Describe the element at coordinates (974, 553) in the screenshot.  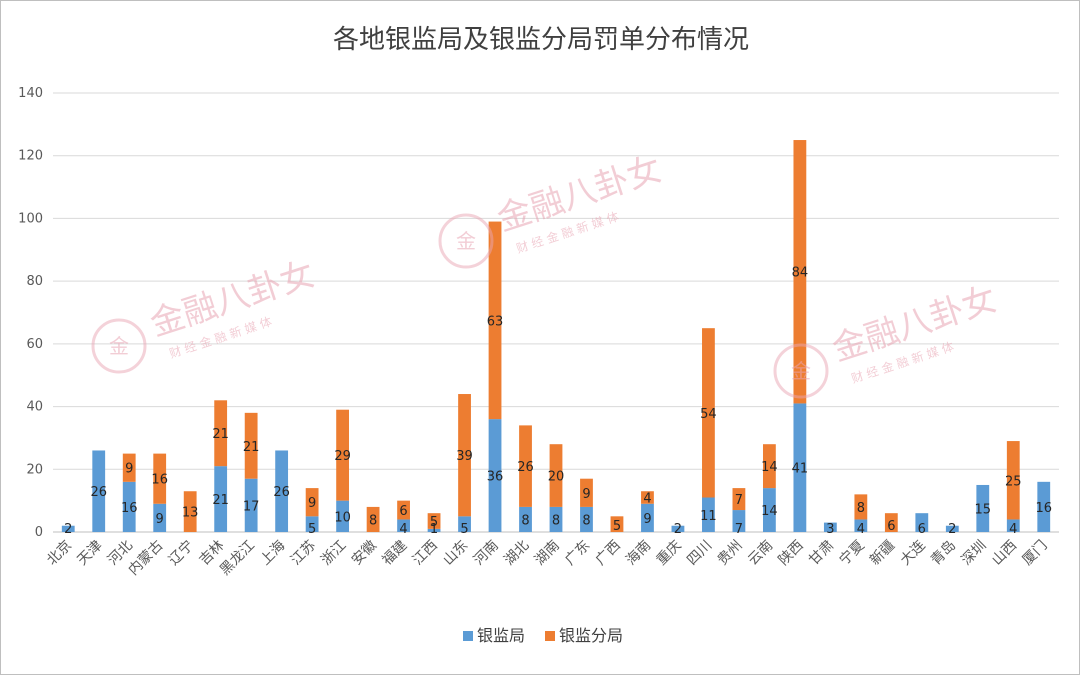
I see `x-tick-label: 深圳` at that location.